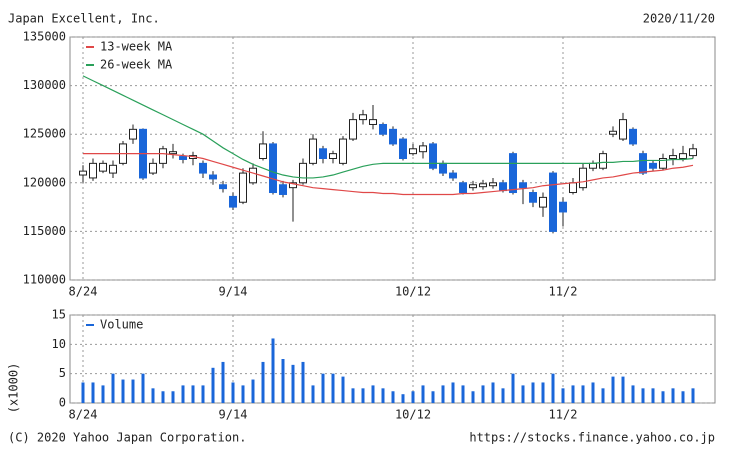 This screenshot has height=460, width=733. What do you see at coordinates (121, 325) in the screenshot?
I see `legend-label: Volume` at bounding box center [121, 325].